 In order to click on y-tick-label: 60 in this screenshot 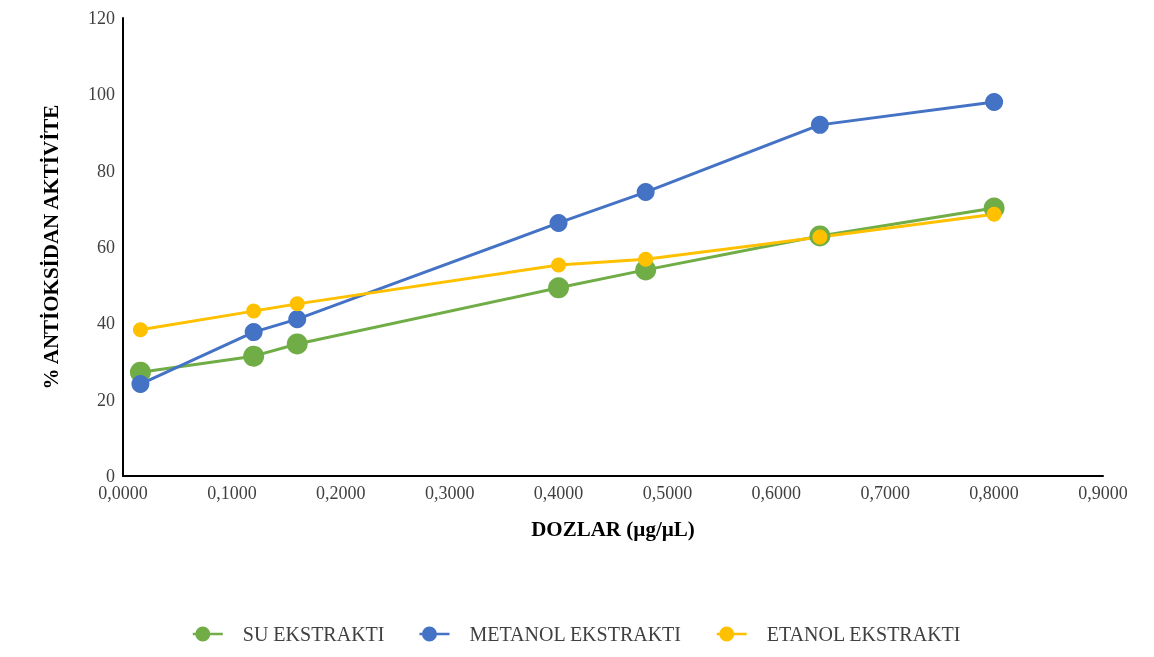, I will do `click(106, 247)`.